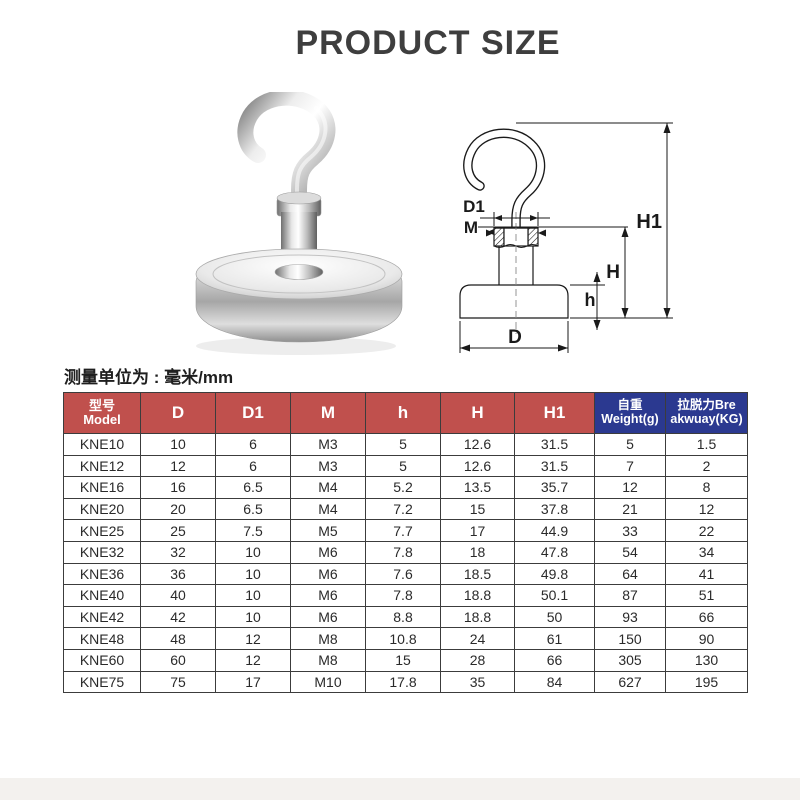 The image size is (800, 800). I want to click on drawing-hook-core, so click(504, 186).